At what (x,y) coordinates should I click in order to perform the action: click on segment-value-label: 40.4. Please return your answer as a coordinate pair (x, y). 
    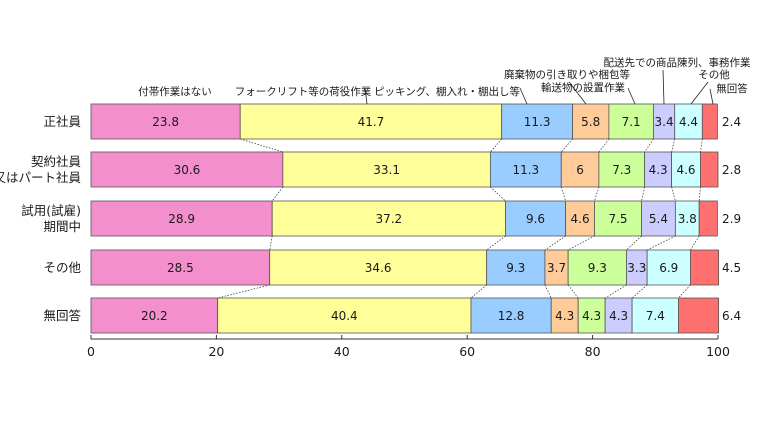
    Looking at the image, I should click on (344, 316).